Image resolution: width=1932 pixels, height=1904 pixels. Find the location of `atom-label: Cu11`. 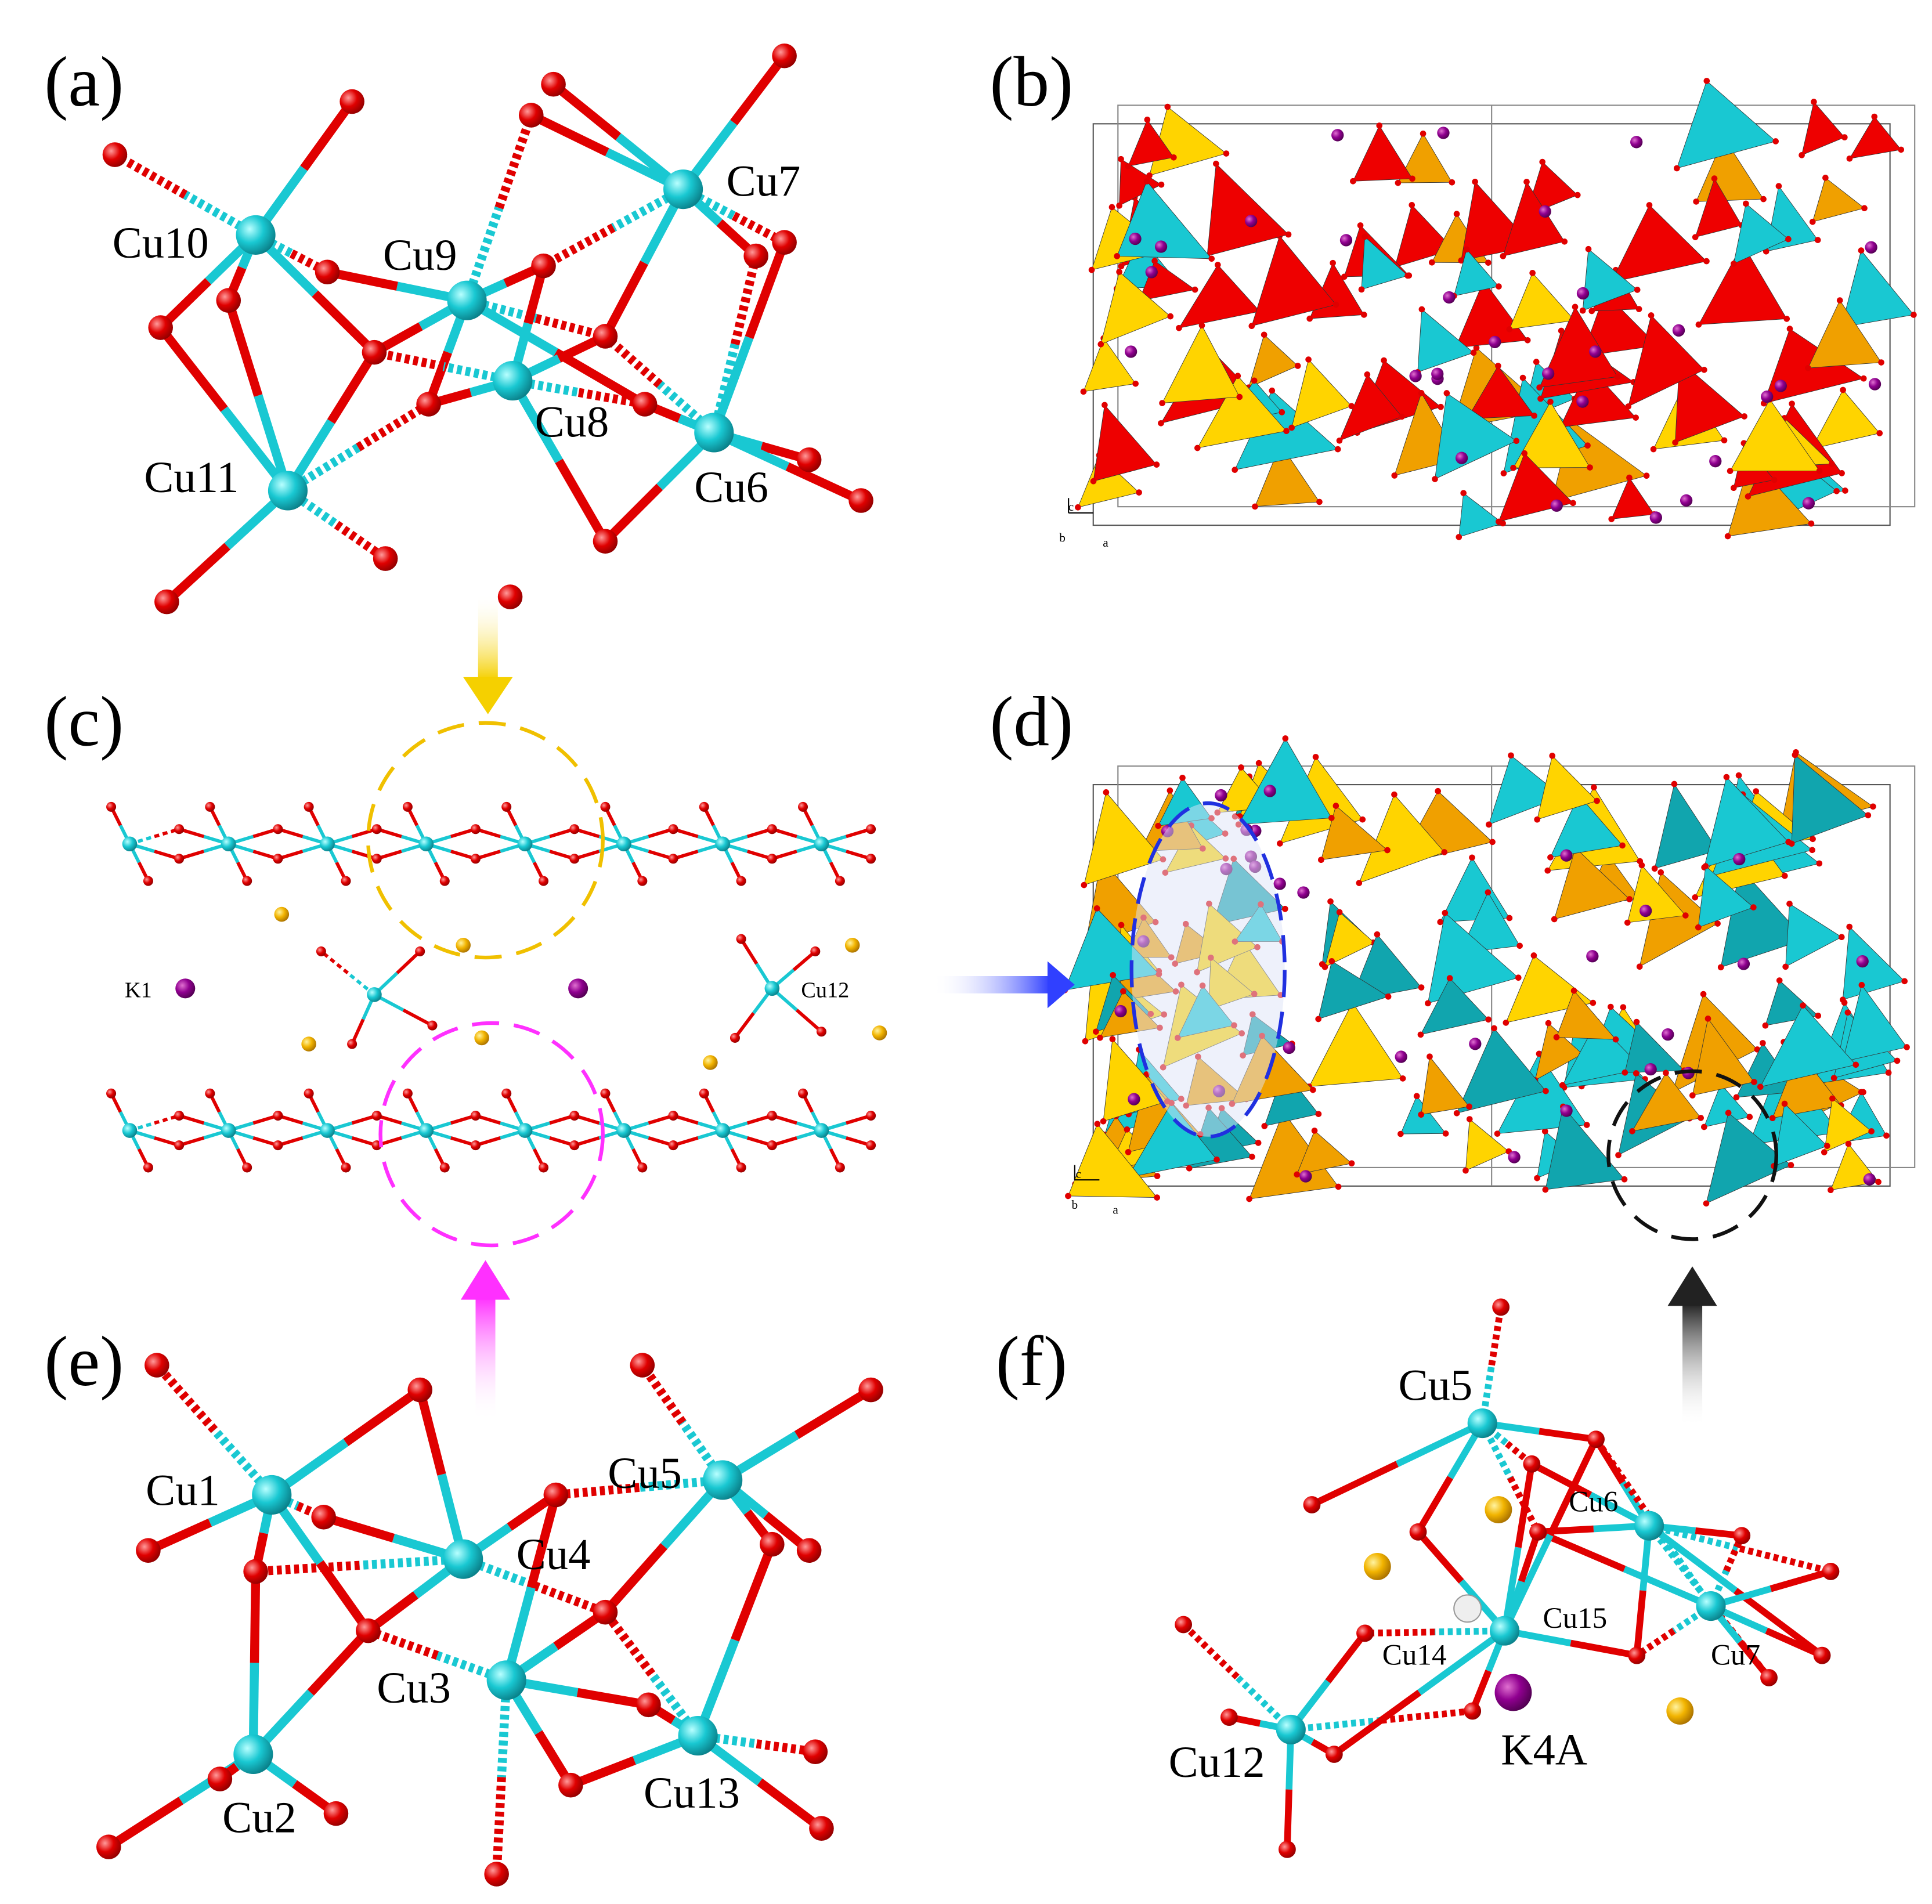

atom-label: Cu11 is located at coordinates (191, 477).